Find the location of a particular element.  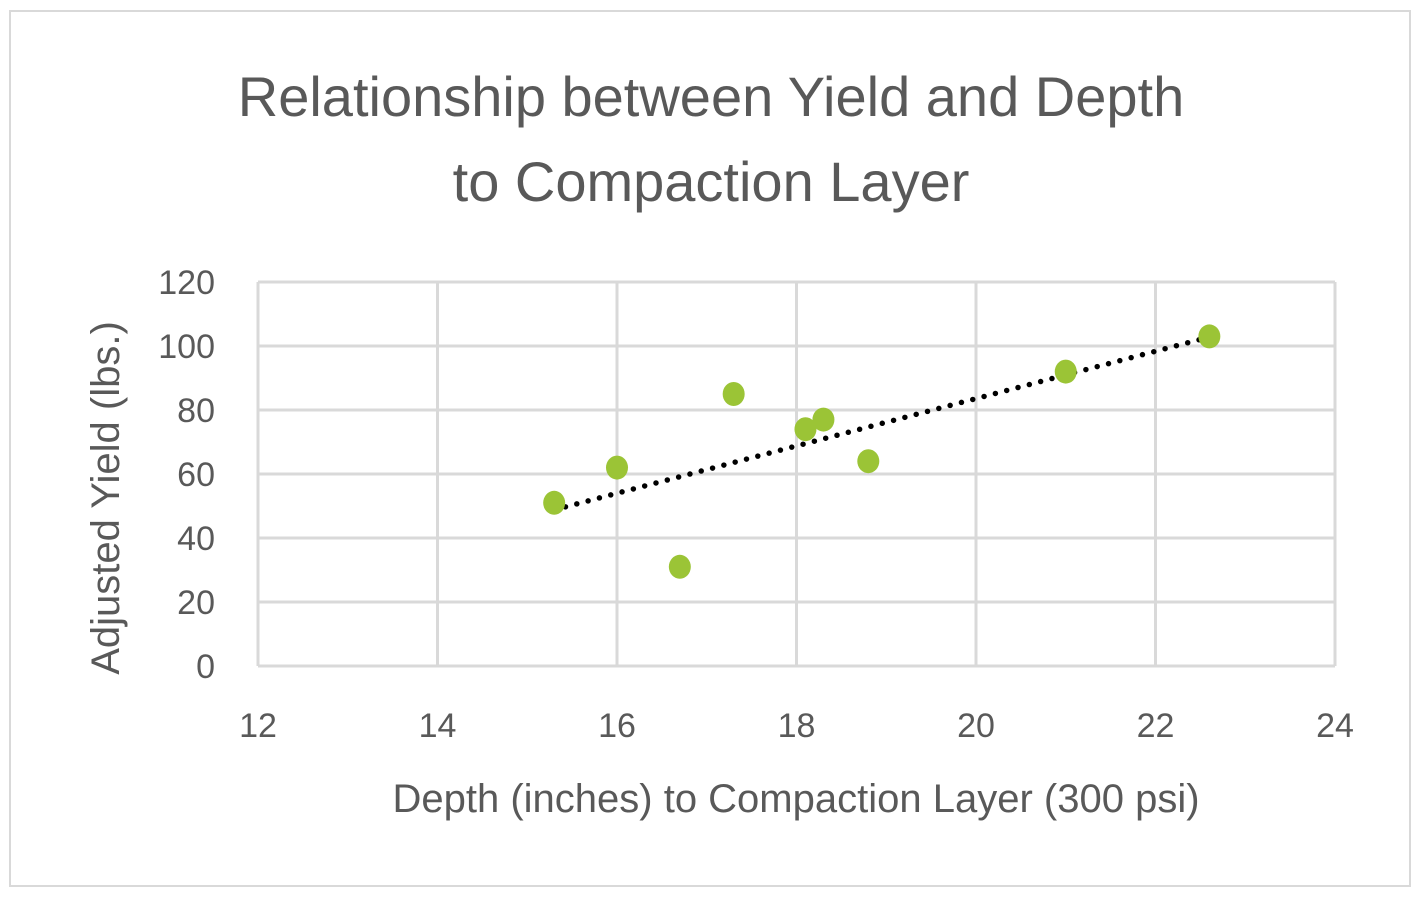

x-tick-label: 16 is located at coordinates (617, 726).